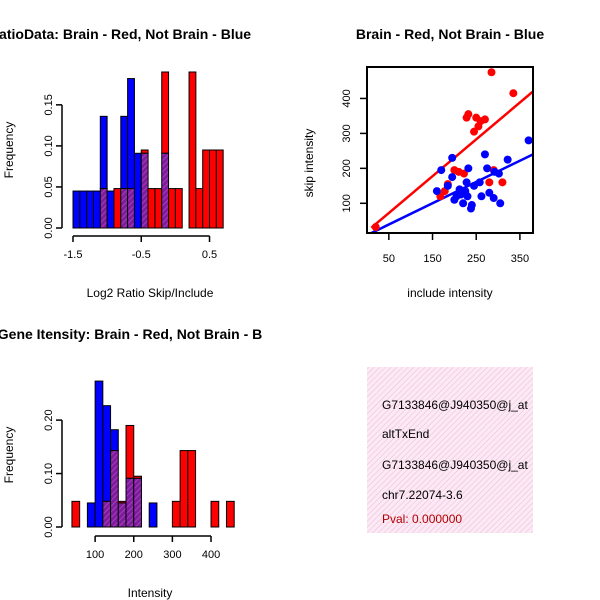 The height and width of the screenshot is (600, 600). I want to click on intensity-x-tick-label: 200, so click(134, 555).